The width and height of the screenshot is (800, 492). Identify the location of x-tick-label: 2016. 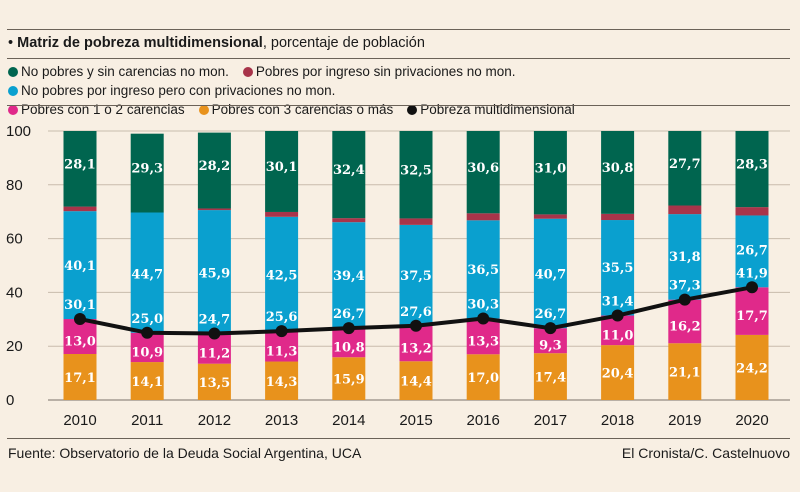
(483, 420).